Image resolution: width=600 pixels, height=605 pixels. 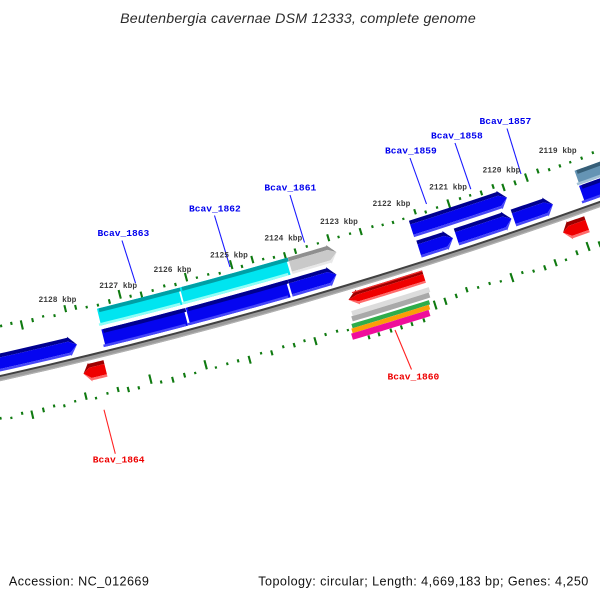 What do you see at coordinates (392, 204) in the screenshot?
I see `svg-text: 2122 kbp` at bounding box center [392, 204].